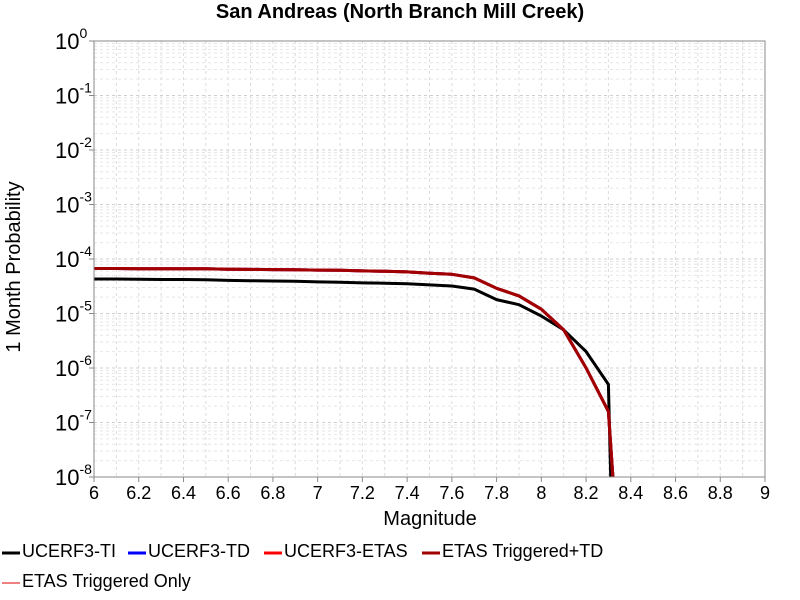 The width and height of the screenshot is (800, 600). What do you see at coordinates (71, 39) in the screenshot?
I see `y-tick-label: 10⁰` at bounding box center [71, 39].